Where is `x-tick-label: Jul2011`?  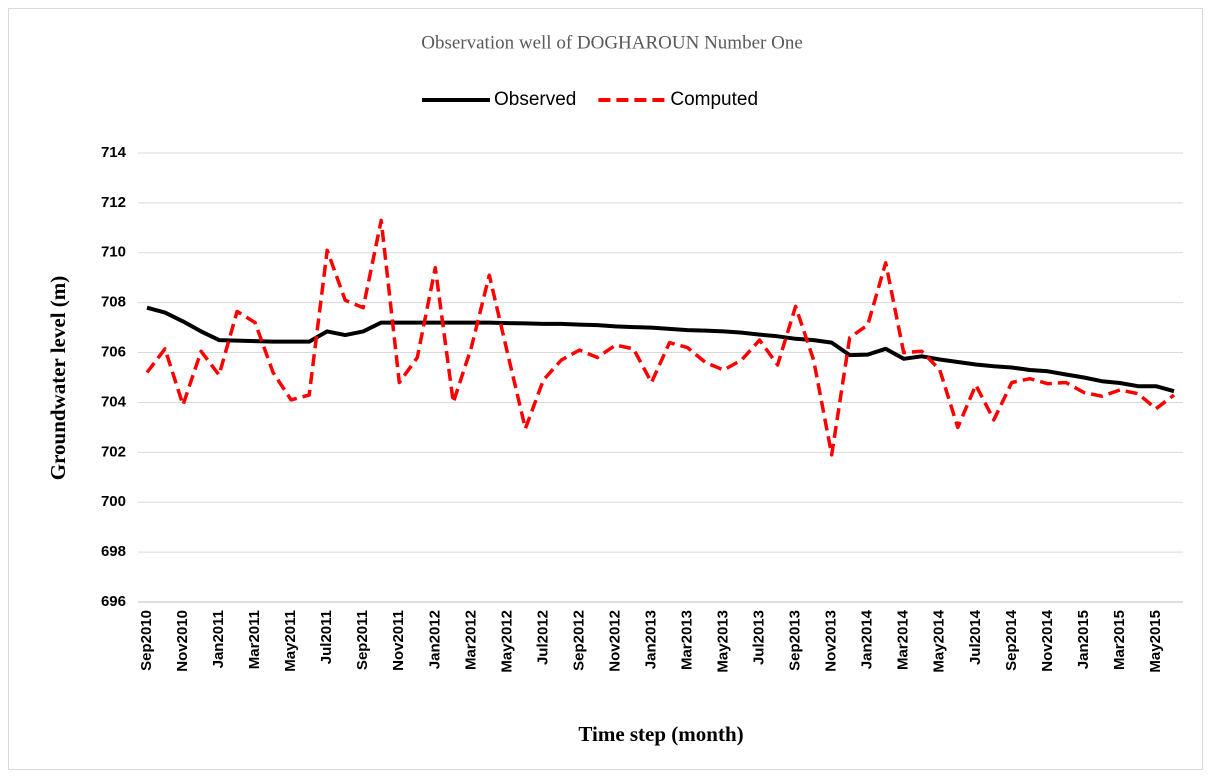
x-tick-label: Jul2011 is located at coordinates (326, 637).